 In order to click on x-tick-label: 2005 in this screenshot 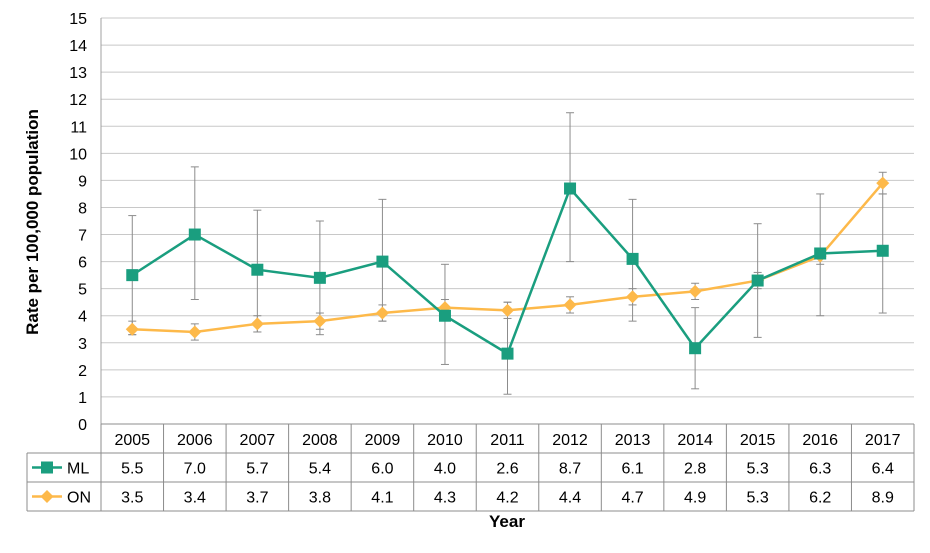, I will do `click(132, 440)`.